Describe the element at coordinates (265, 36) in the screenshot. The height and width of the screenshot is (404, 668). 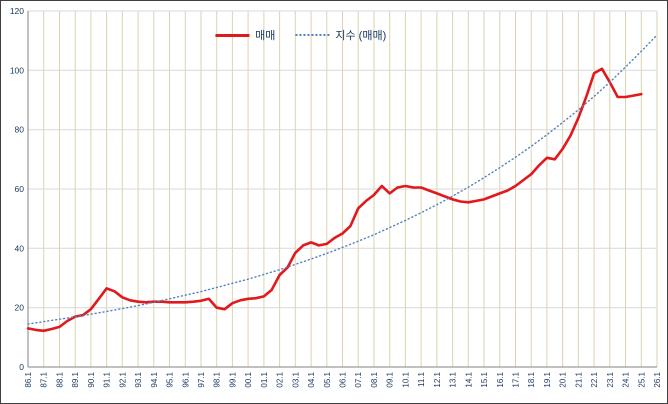
I see `legend-label-sale: 매매` at that location.